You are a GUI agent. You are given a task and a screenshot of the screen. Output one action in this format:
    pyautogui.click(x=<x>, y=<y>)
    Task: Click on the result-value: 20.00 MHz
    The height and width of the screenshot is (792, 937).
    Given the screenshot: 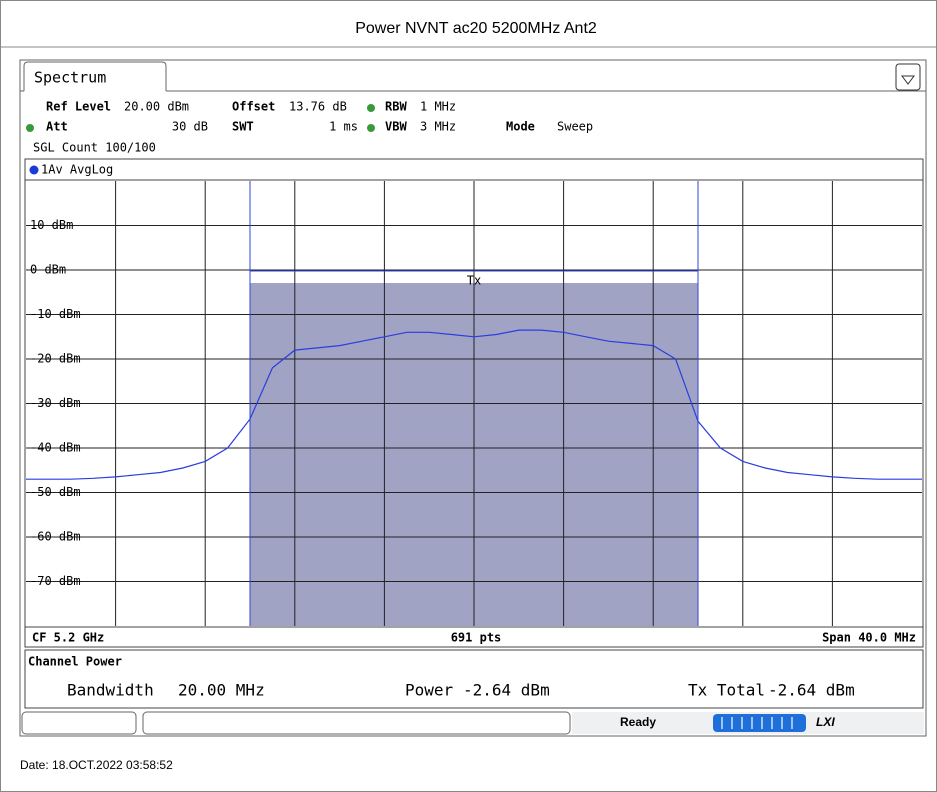 What is the action you would take?
    pyautogui.click(x=221, y=690)
    